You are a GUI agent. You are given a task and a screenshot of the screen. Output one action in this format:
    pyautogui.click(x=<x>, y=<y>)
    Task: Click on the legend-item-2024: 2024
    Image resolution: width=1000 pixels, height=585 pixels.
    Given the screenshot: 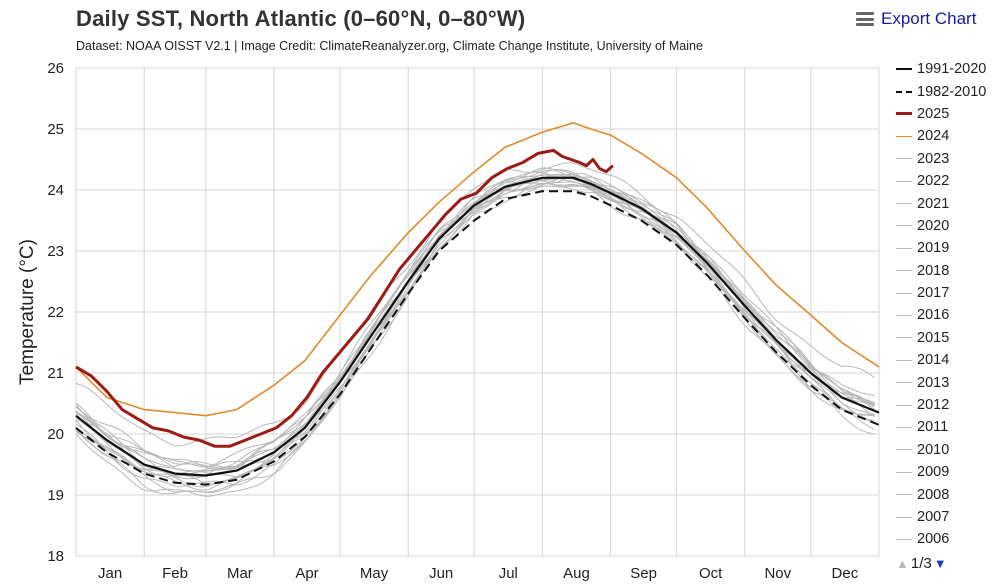 What is the action you would take?
    pyautogui.click(x=948, y=136)
    